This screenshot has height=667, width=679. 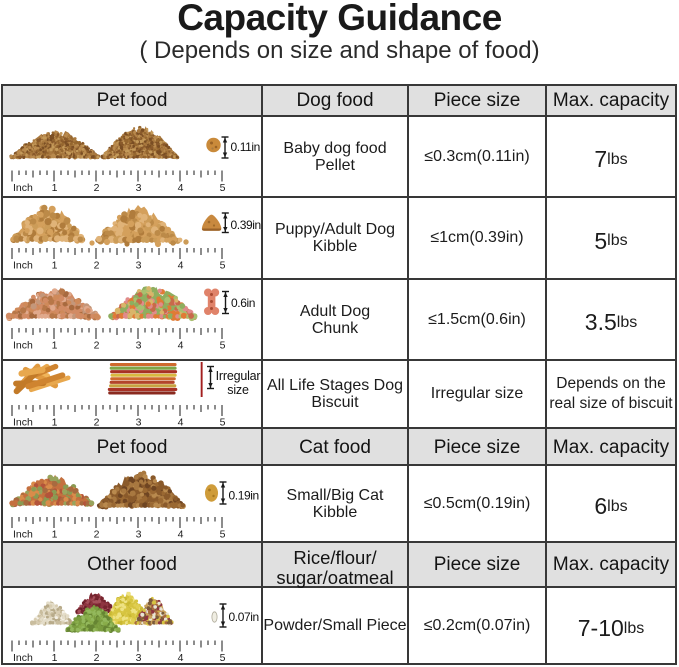 What do you see at coordinates (245, 147) in the screenshot?
I see `svg-text: 0.11in` at bounding box center [245, 147].